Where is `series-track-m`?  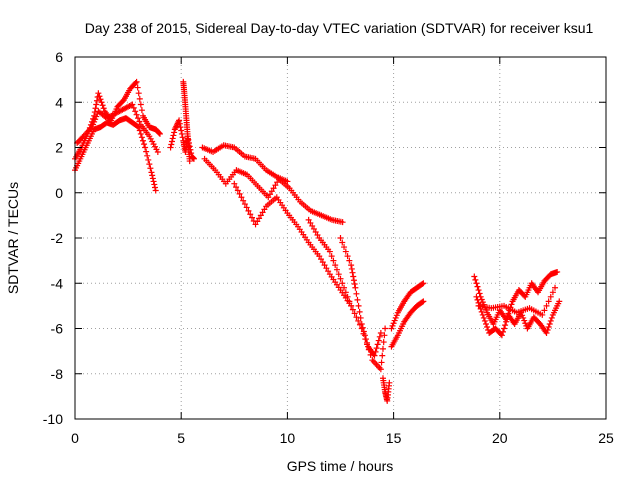
series-track-m is located at coordinates (407, 324).